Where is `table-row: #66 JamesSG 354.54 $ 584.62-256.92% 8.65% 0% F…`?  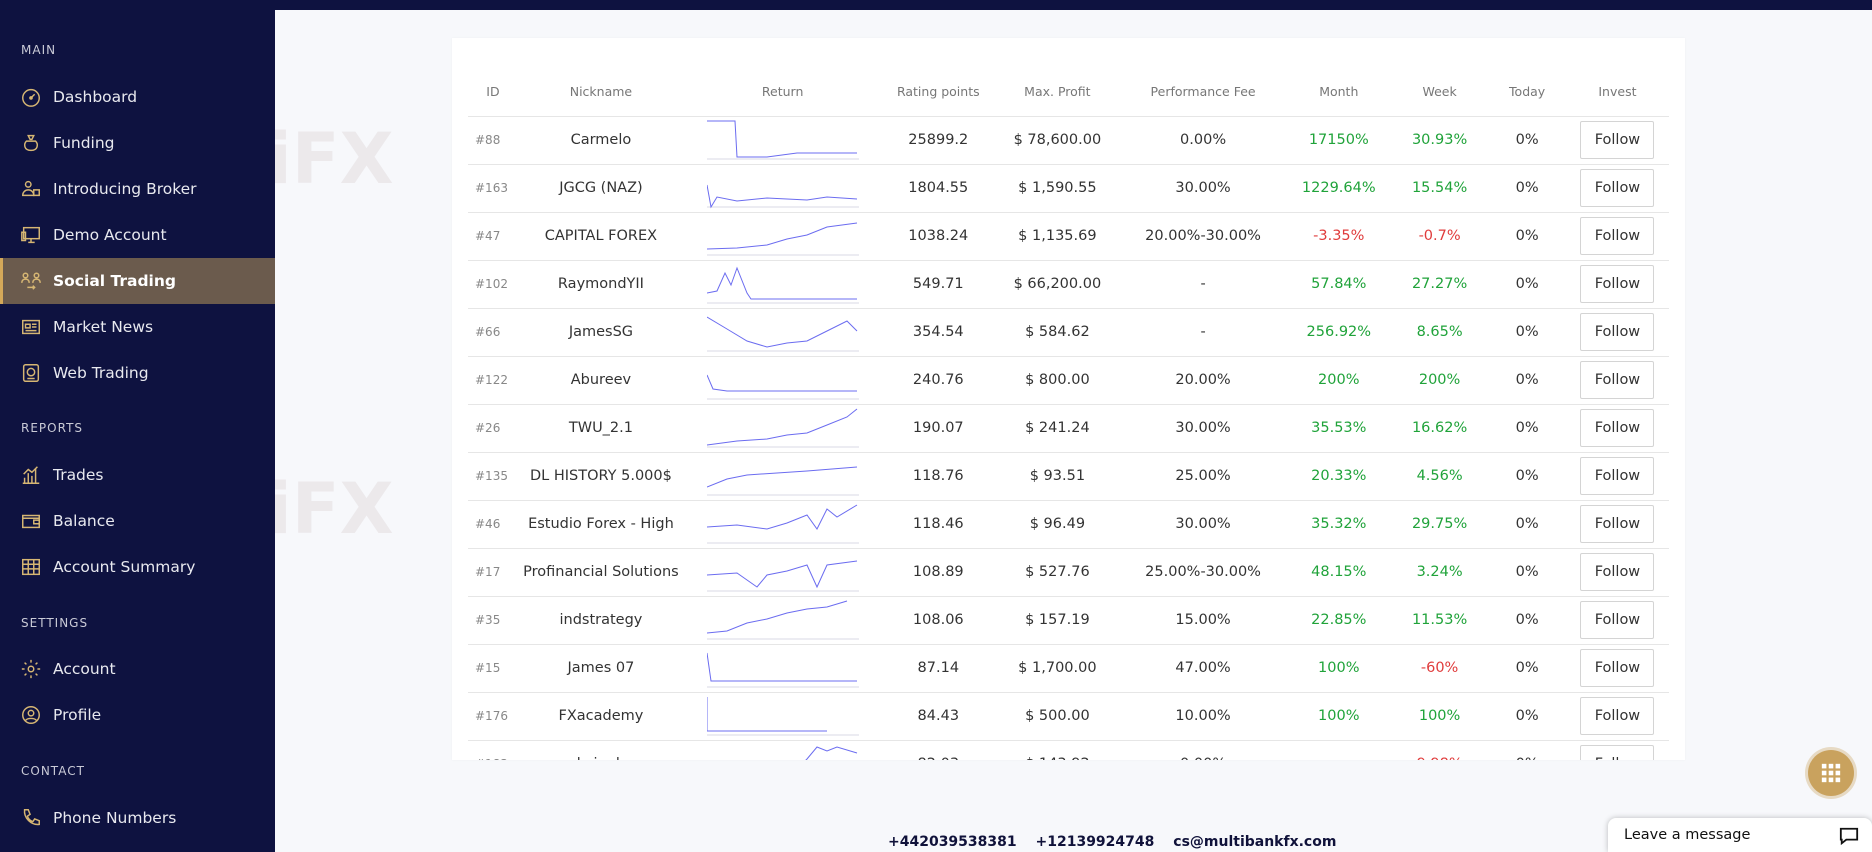 table-row: #66 JamesSG 354.54 $ 584.62-256.92% 8.65% 0% F… is located at coordinates (1068, 331).